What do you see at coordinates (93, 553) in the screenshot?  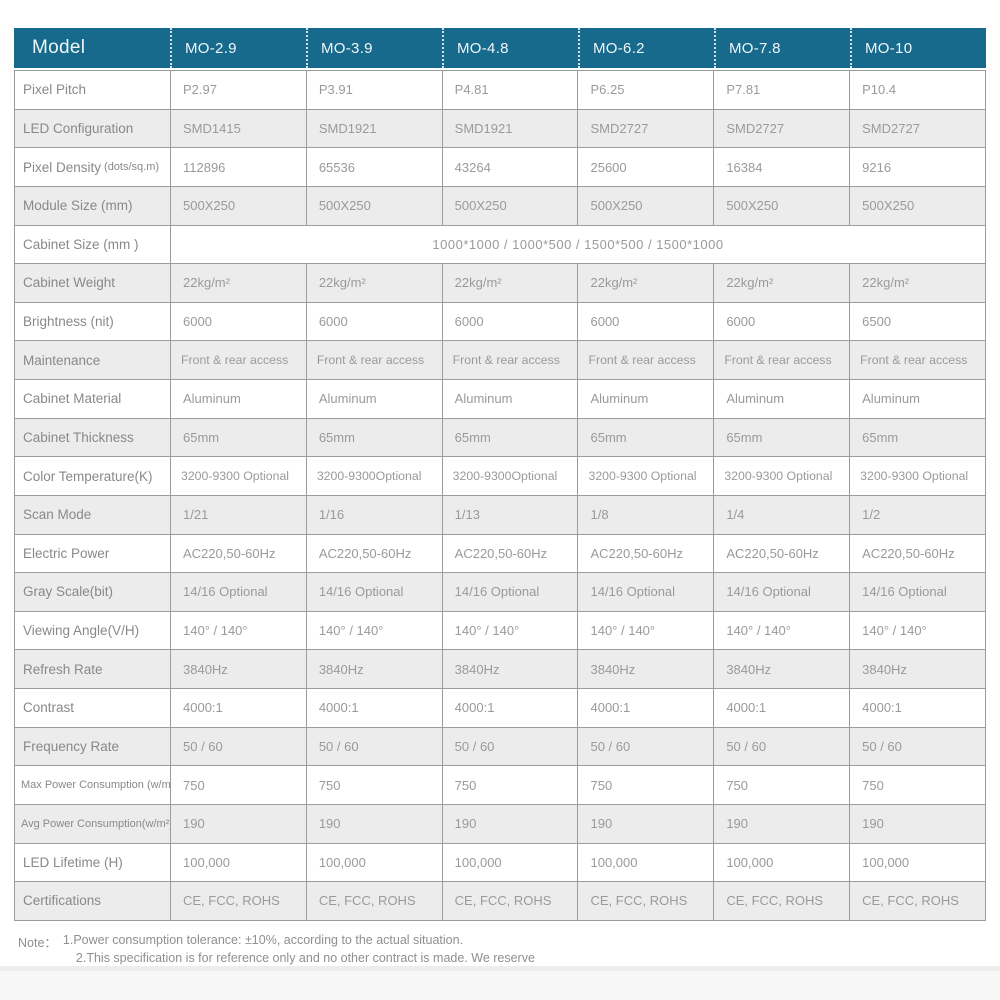 I see `spec-row-label: Electric Power` at bounding box center [93, 553].